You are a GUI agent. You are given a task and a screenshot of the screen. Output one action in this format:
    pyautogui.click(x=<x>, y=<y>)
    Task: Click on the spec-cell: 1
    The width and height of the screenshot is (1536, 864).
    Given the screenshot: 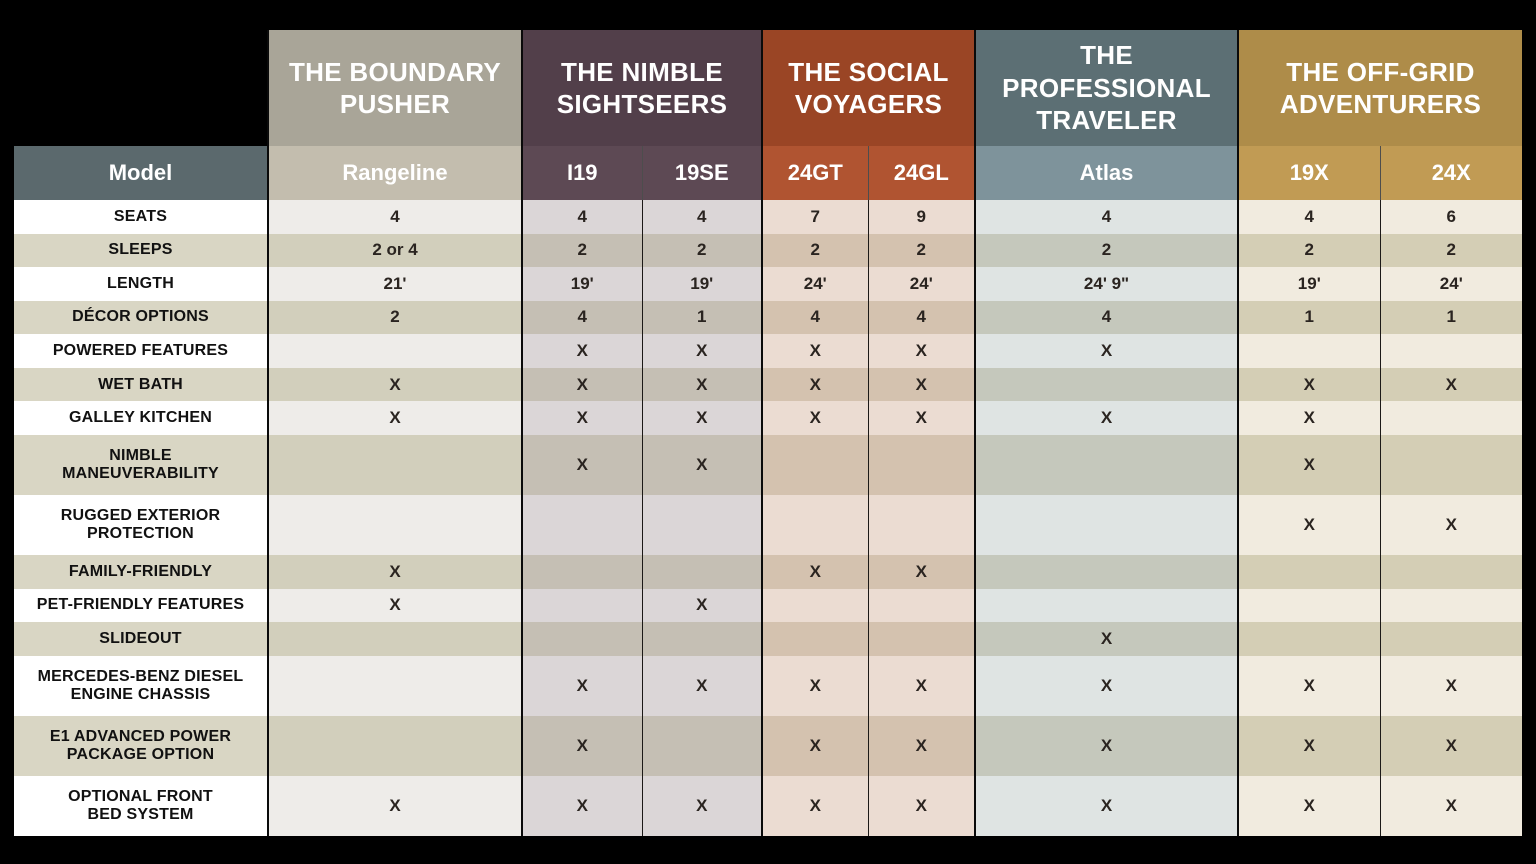 What is the action you would take?
    pyautogui.click(x=1451, y=317)
    